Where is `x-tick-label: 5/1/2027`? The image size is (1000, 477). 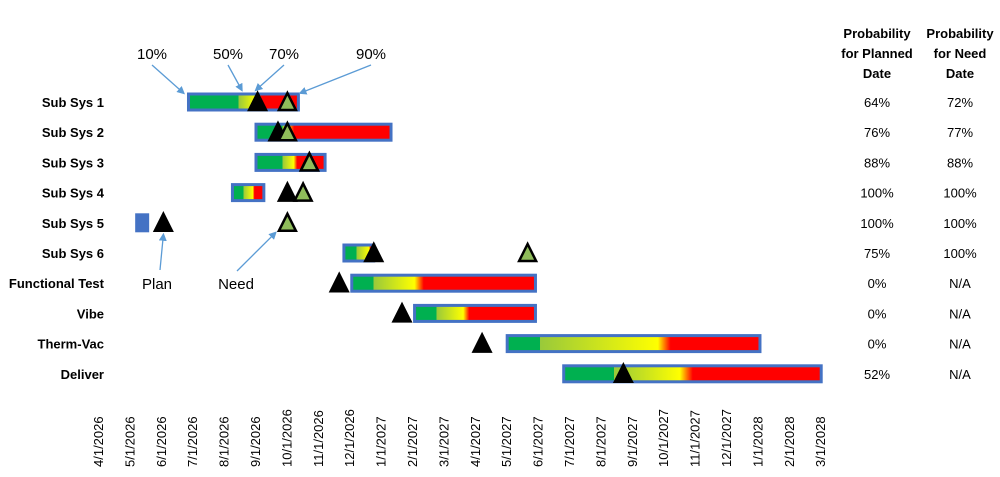 x-tick-label: 5/1/2027 is located at coordinates (506, 441).